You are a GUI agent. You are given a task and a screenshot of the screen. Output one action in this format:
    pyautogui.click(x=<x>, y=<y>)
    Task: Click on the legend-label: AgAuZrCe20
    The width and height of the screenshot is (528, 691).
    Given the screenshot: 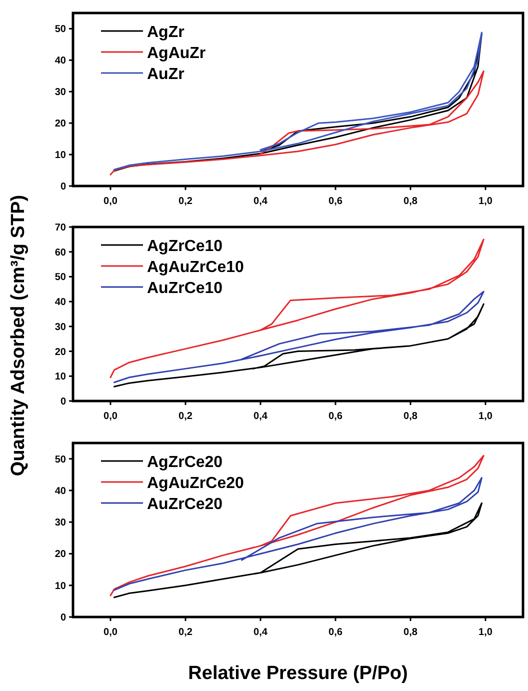 What is the action you would take?
    pyautogui.click(x=195, y=483)
    